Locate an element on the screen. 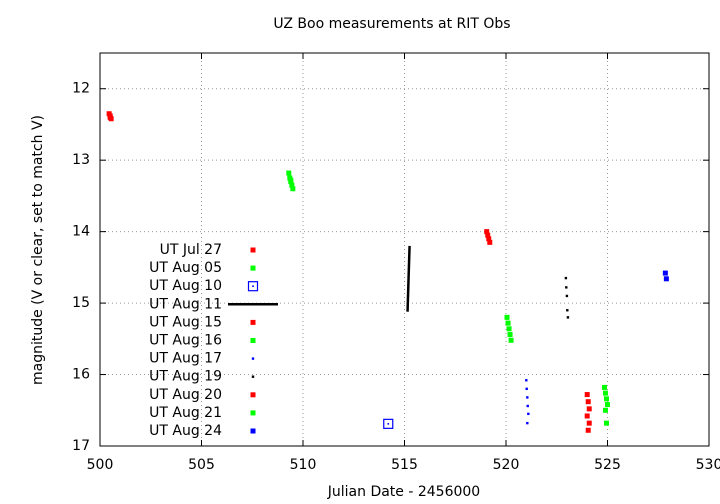 This screenshot has width=720, height=504. x-tick-label: 500 is located at coordinates (100, 465).